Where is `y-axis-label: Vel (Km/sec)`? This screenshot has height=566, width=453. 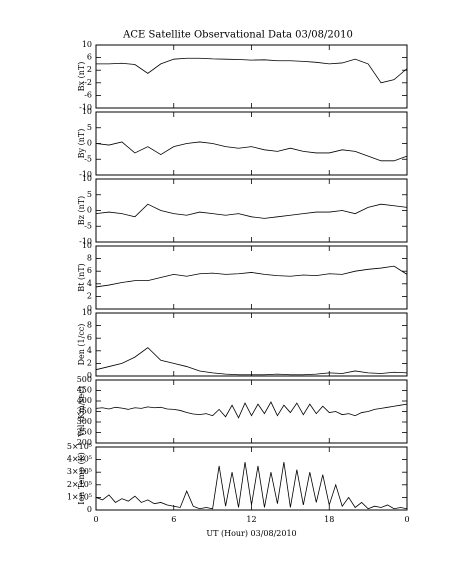 y-axis-label: Vel (Km/sec) is located at coordinates (81, 412).